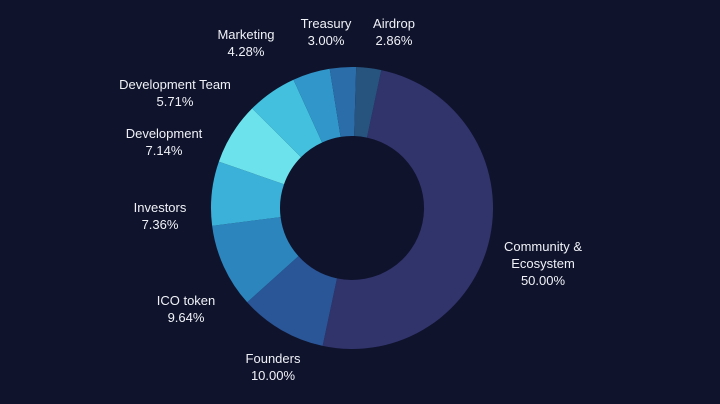 This screenshot has height=404, width=720. I want to click on slice-ico-token, so click(255, 260).